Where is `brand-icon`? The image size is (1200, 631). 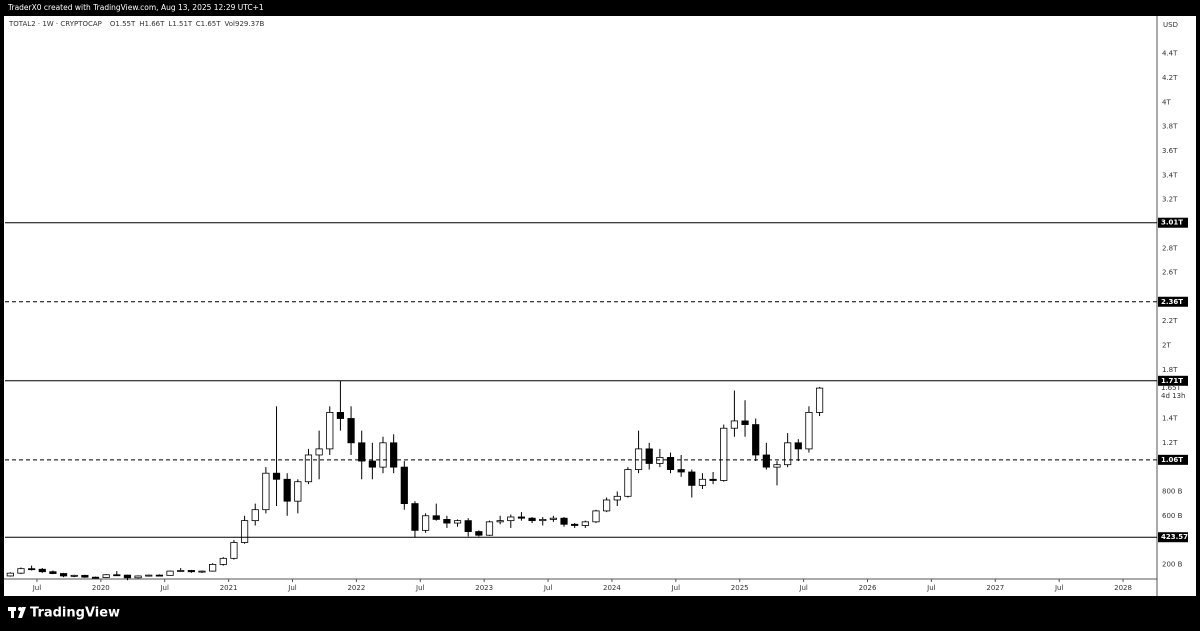
brand-icon is located at coordinates (17, 612).